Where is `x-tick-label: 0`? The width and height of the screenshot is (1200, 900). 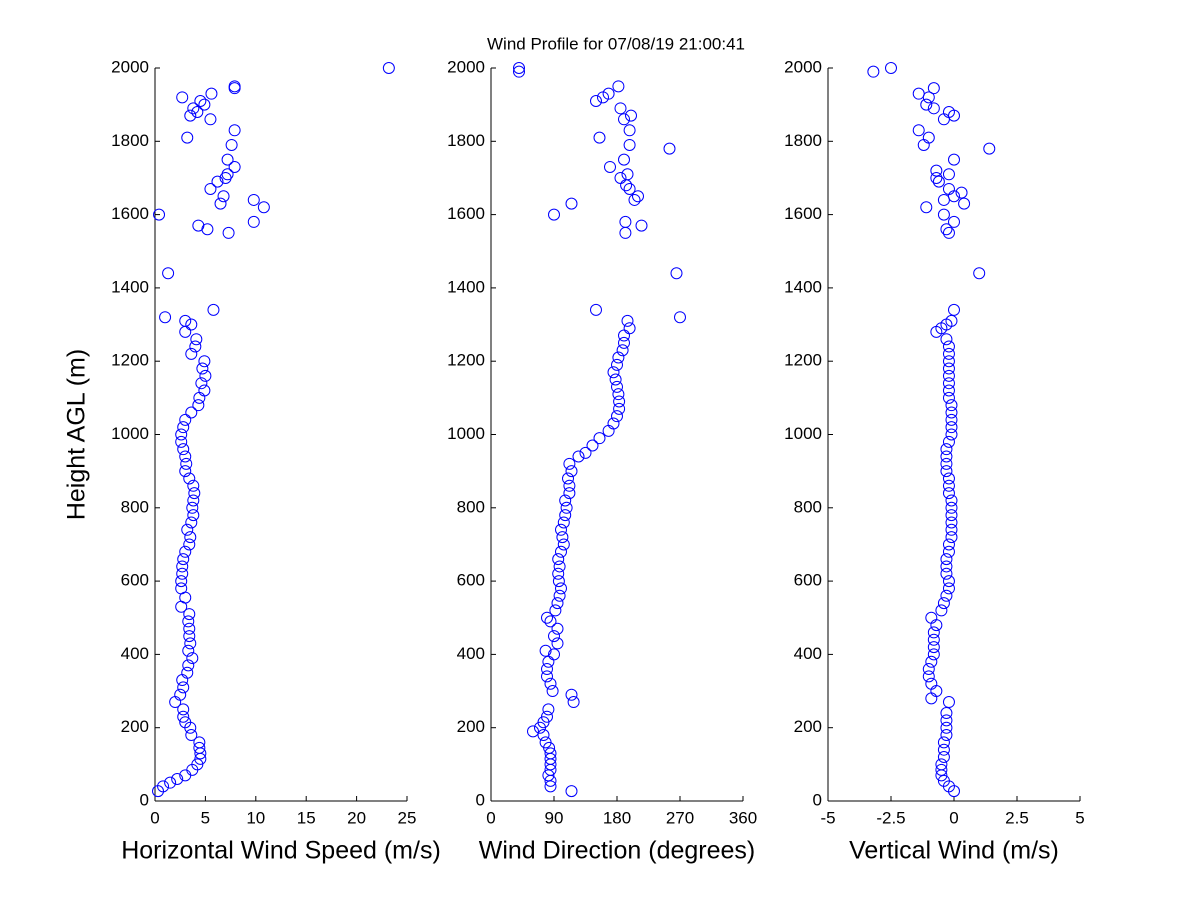 x-tick-label: 0 is located at coordinates (490, 817).